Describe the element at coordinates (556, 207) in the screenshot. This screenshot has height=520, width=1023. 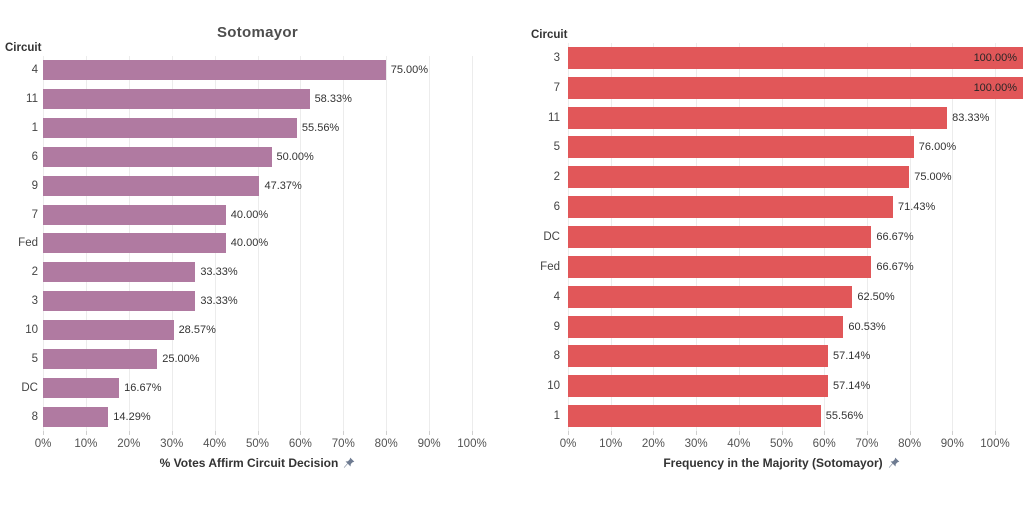
I see `category-label: 6` at that location.